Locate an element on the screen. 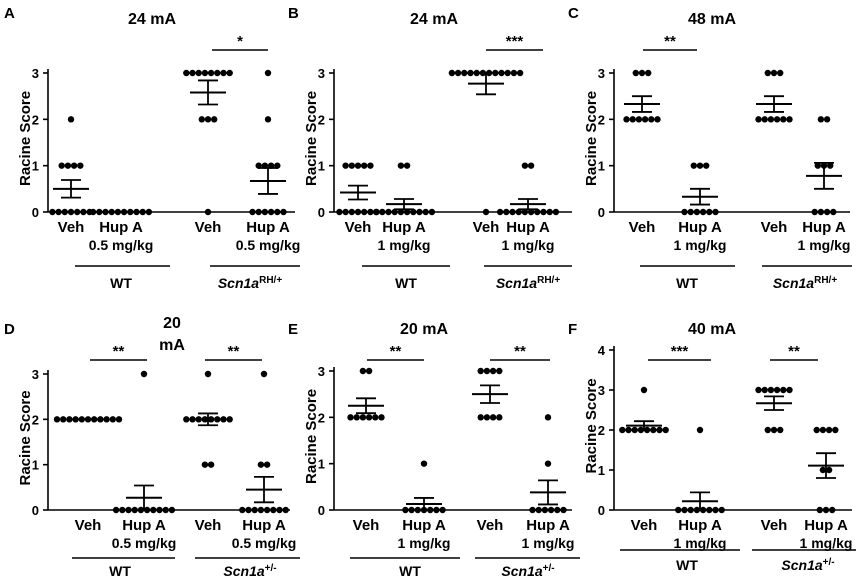 The width and height of the screenshot is (856, 584). significance-label: *** is located at coordinates (515, 41).